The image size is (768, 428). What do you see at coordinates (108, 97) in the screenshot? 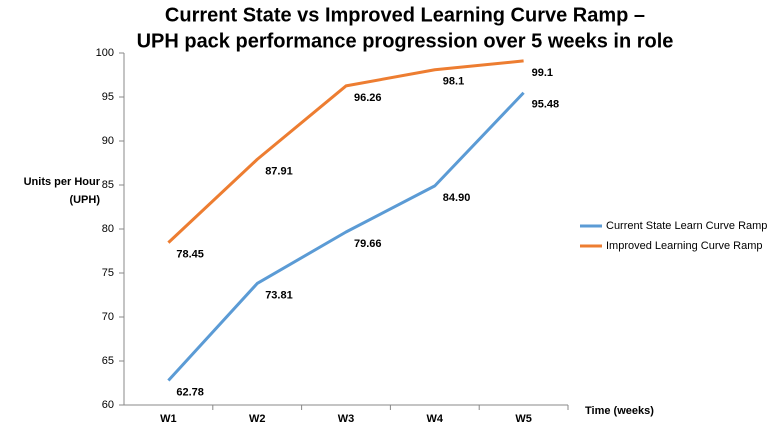
I see `y-tick-label: 95` at bounding box center [108, 97].